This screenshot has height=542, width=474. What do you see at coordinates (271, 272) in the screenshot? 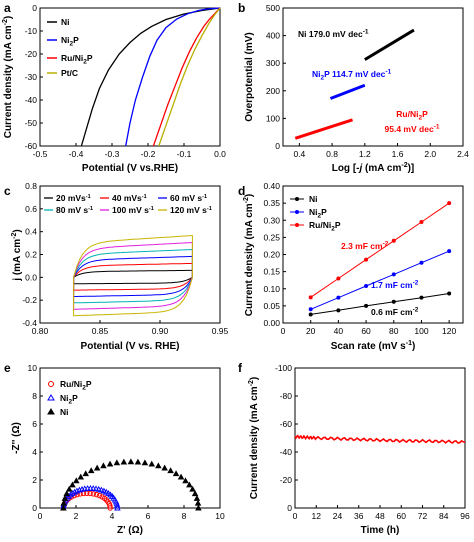
I see `y-tick-label-d: 0.15` at bounding box center [271, 272].